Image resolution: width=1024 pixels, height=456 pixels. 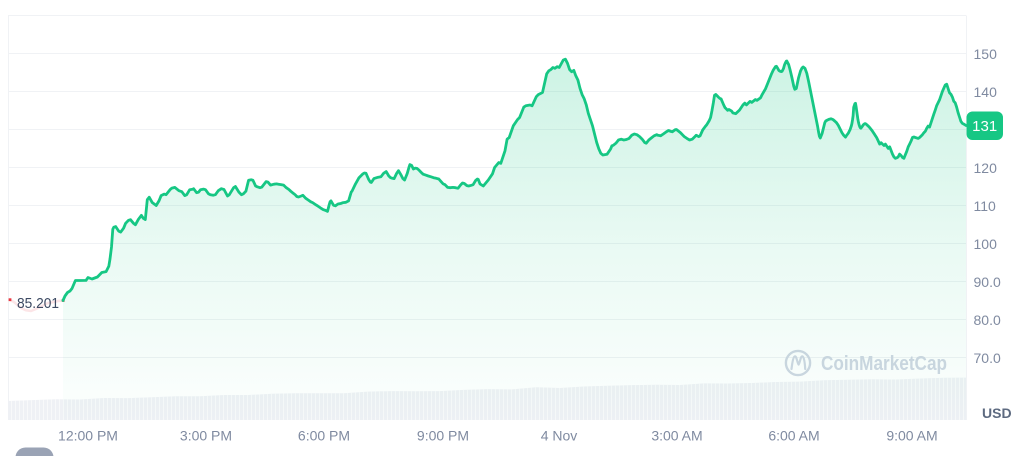 I want to click on svg-text: 120, so click(x=986, y=168).